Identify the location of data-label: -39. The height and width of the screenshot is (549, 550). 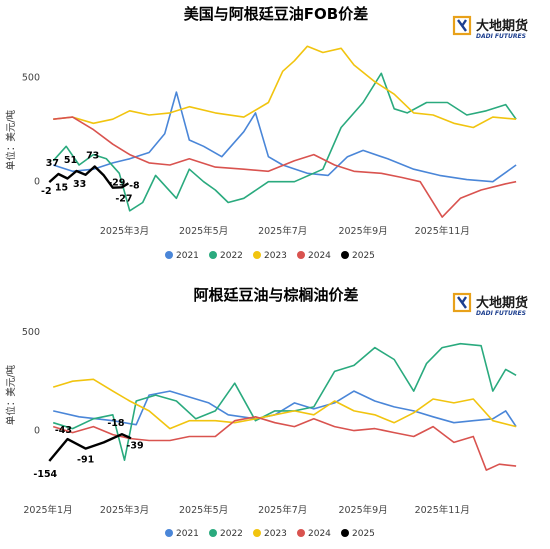
(134, 445).